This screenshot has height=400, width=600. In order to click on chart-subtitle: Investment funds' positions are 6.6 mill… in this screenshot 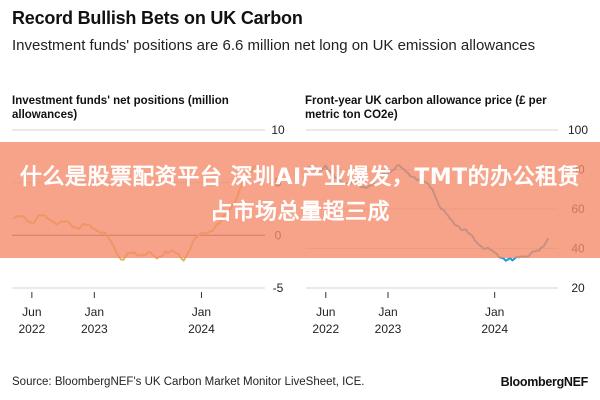, I will do `click(274, 45)`.